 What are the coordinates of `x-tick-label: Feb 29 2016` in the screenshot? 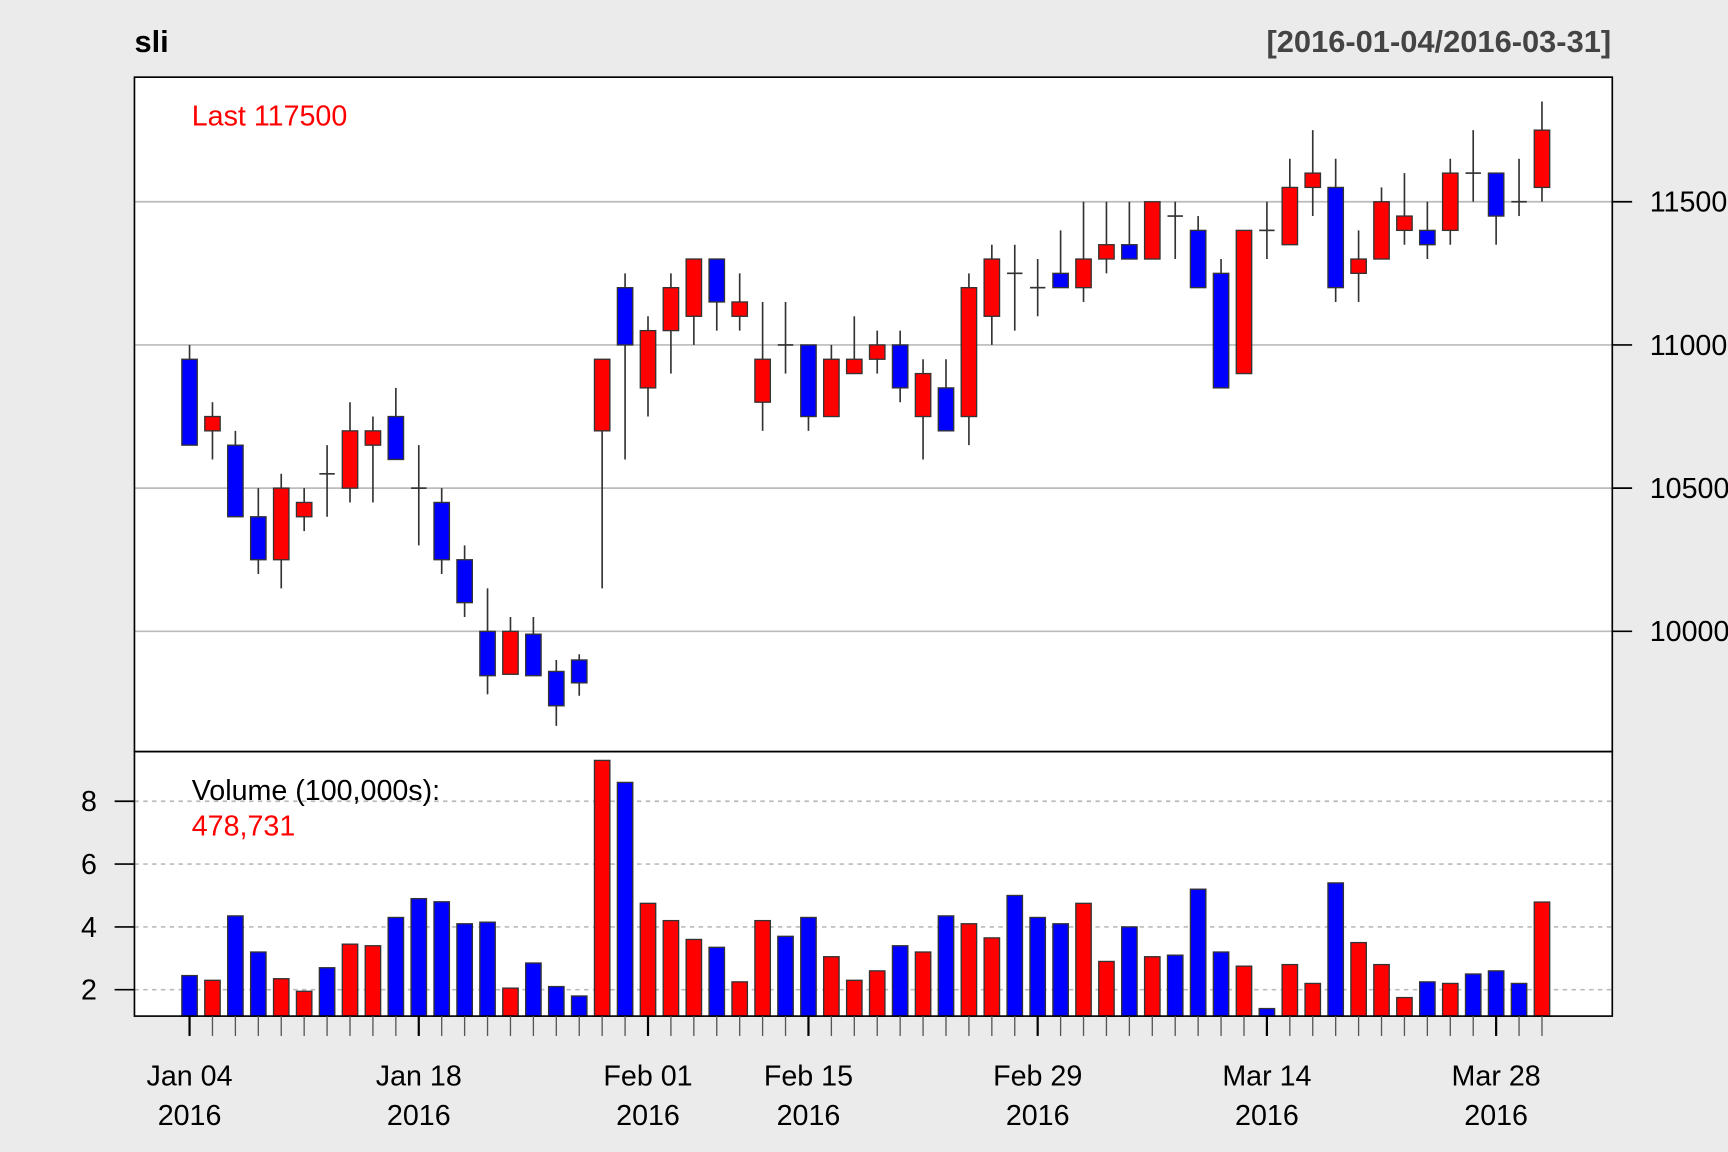 It's located at (1037, 1097).